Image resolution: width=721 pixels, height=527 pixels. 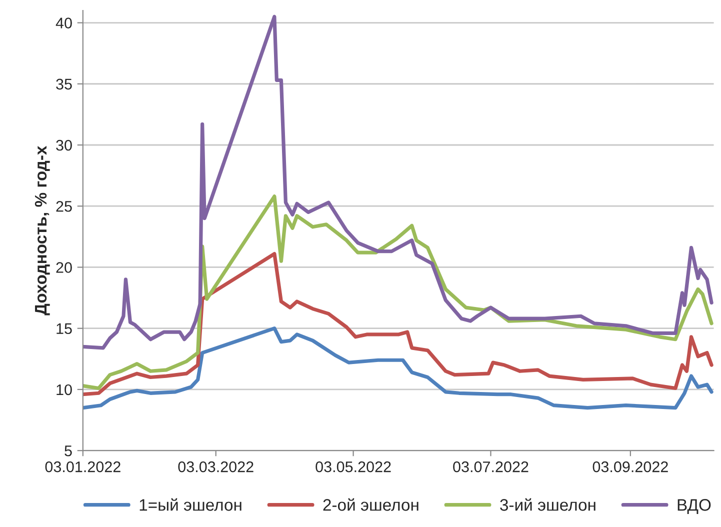 What do you see at coordinates (64, 84) in the screenshot?
I see `y-tick-label: 35` at bounding box center [64, 84].